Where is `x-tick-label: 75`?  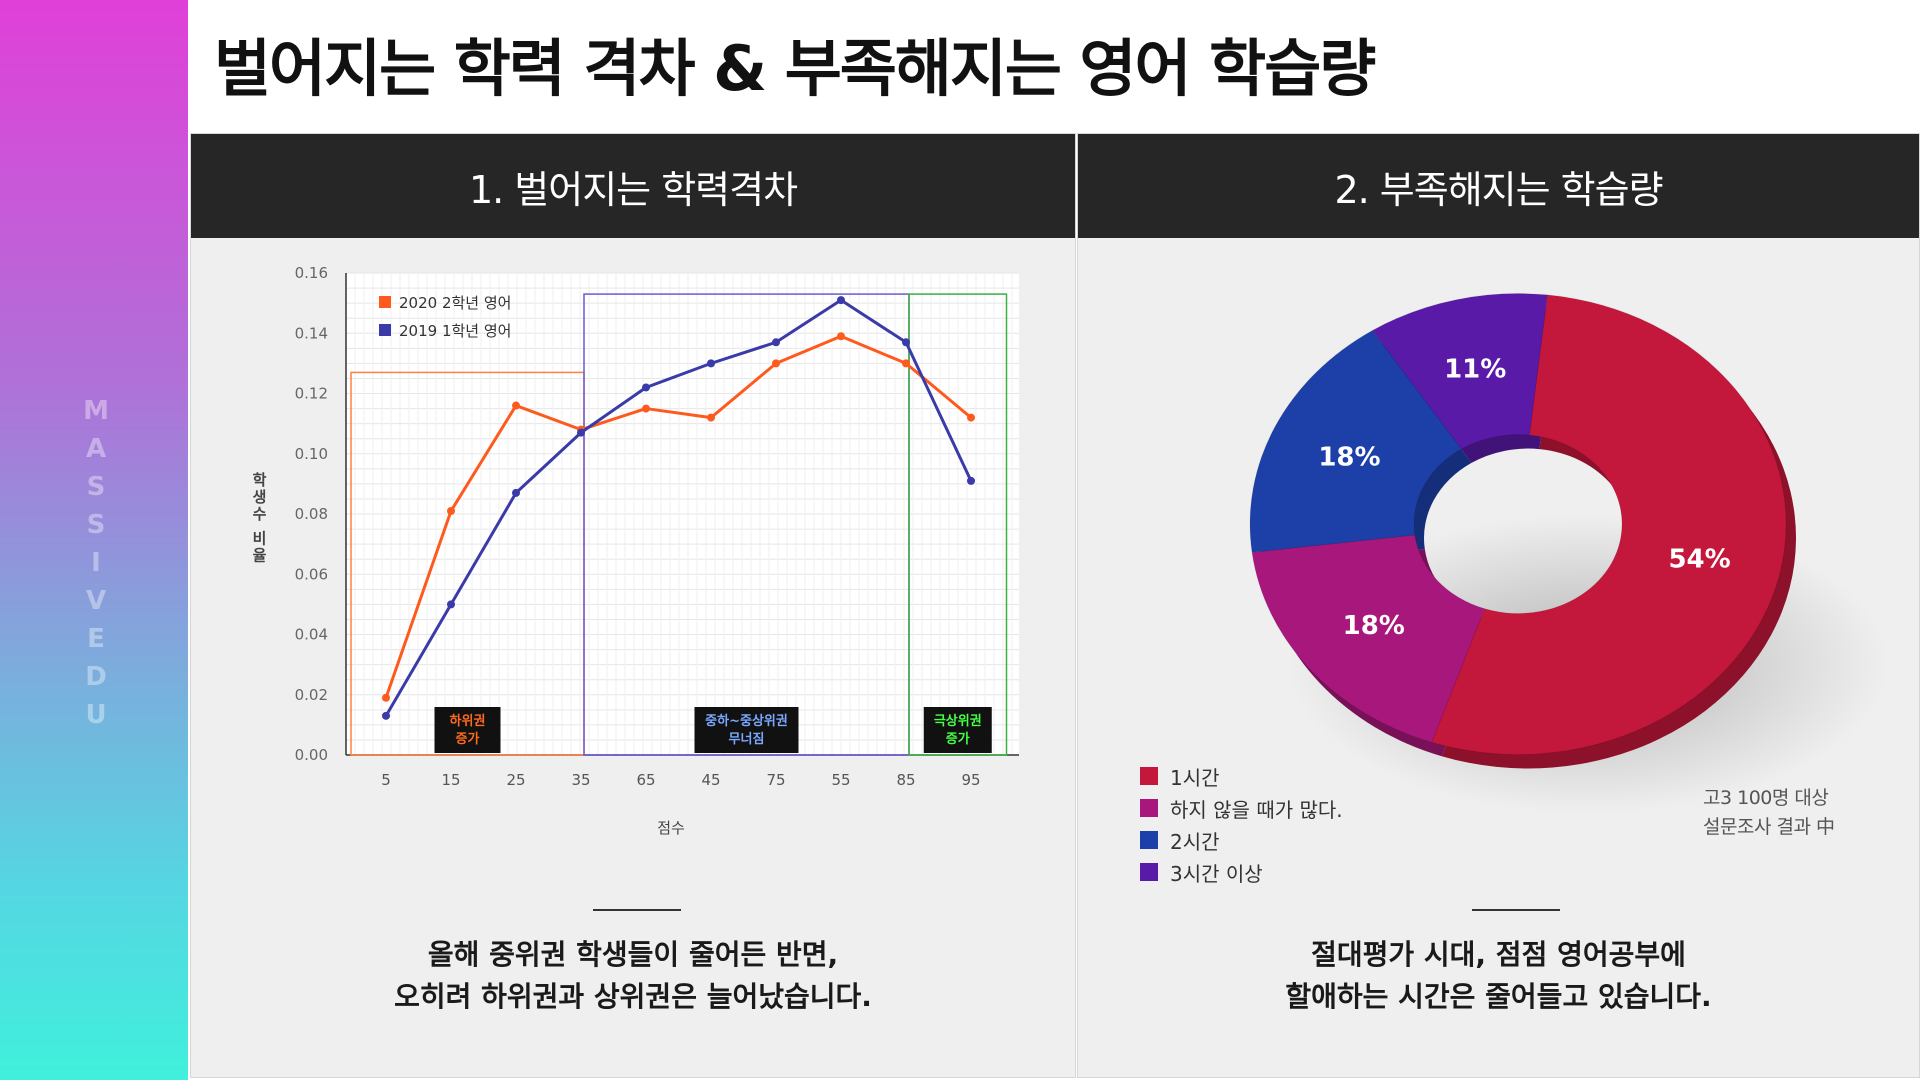 x-tick-label: 75 is located at coordinates (775, 780).